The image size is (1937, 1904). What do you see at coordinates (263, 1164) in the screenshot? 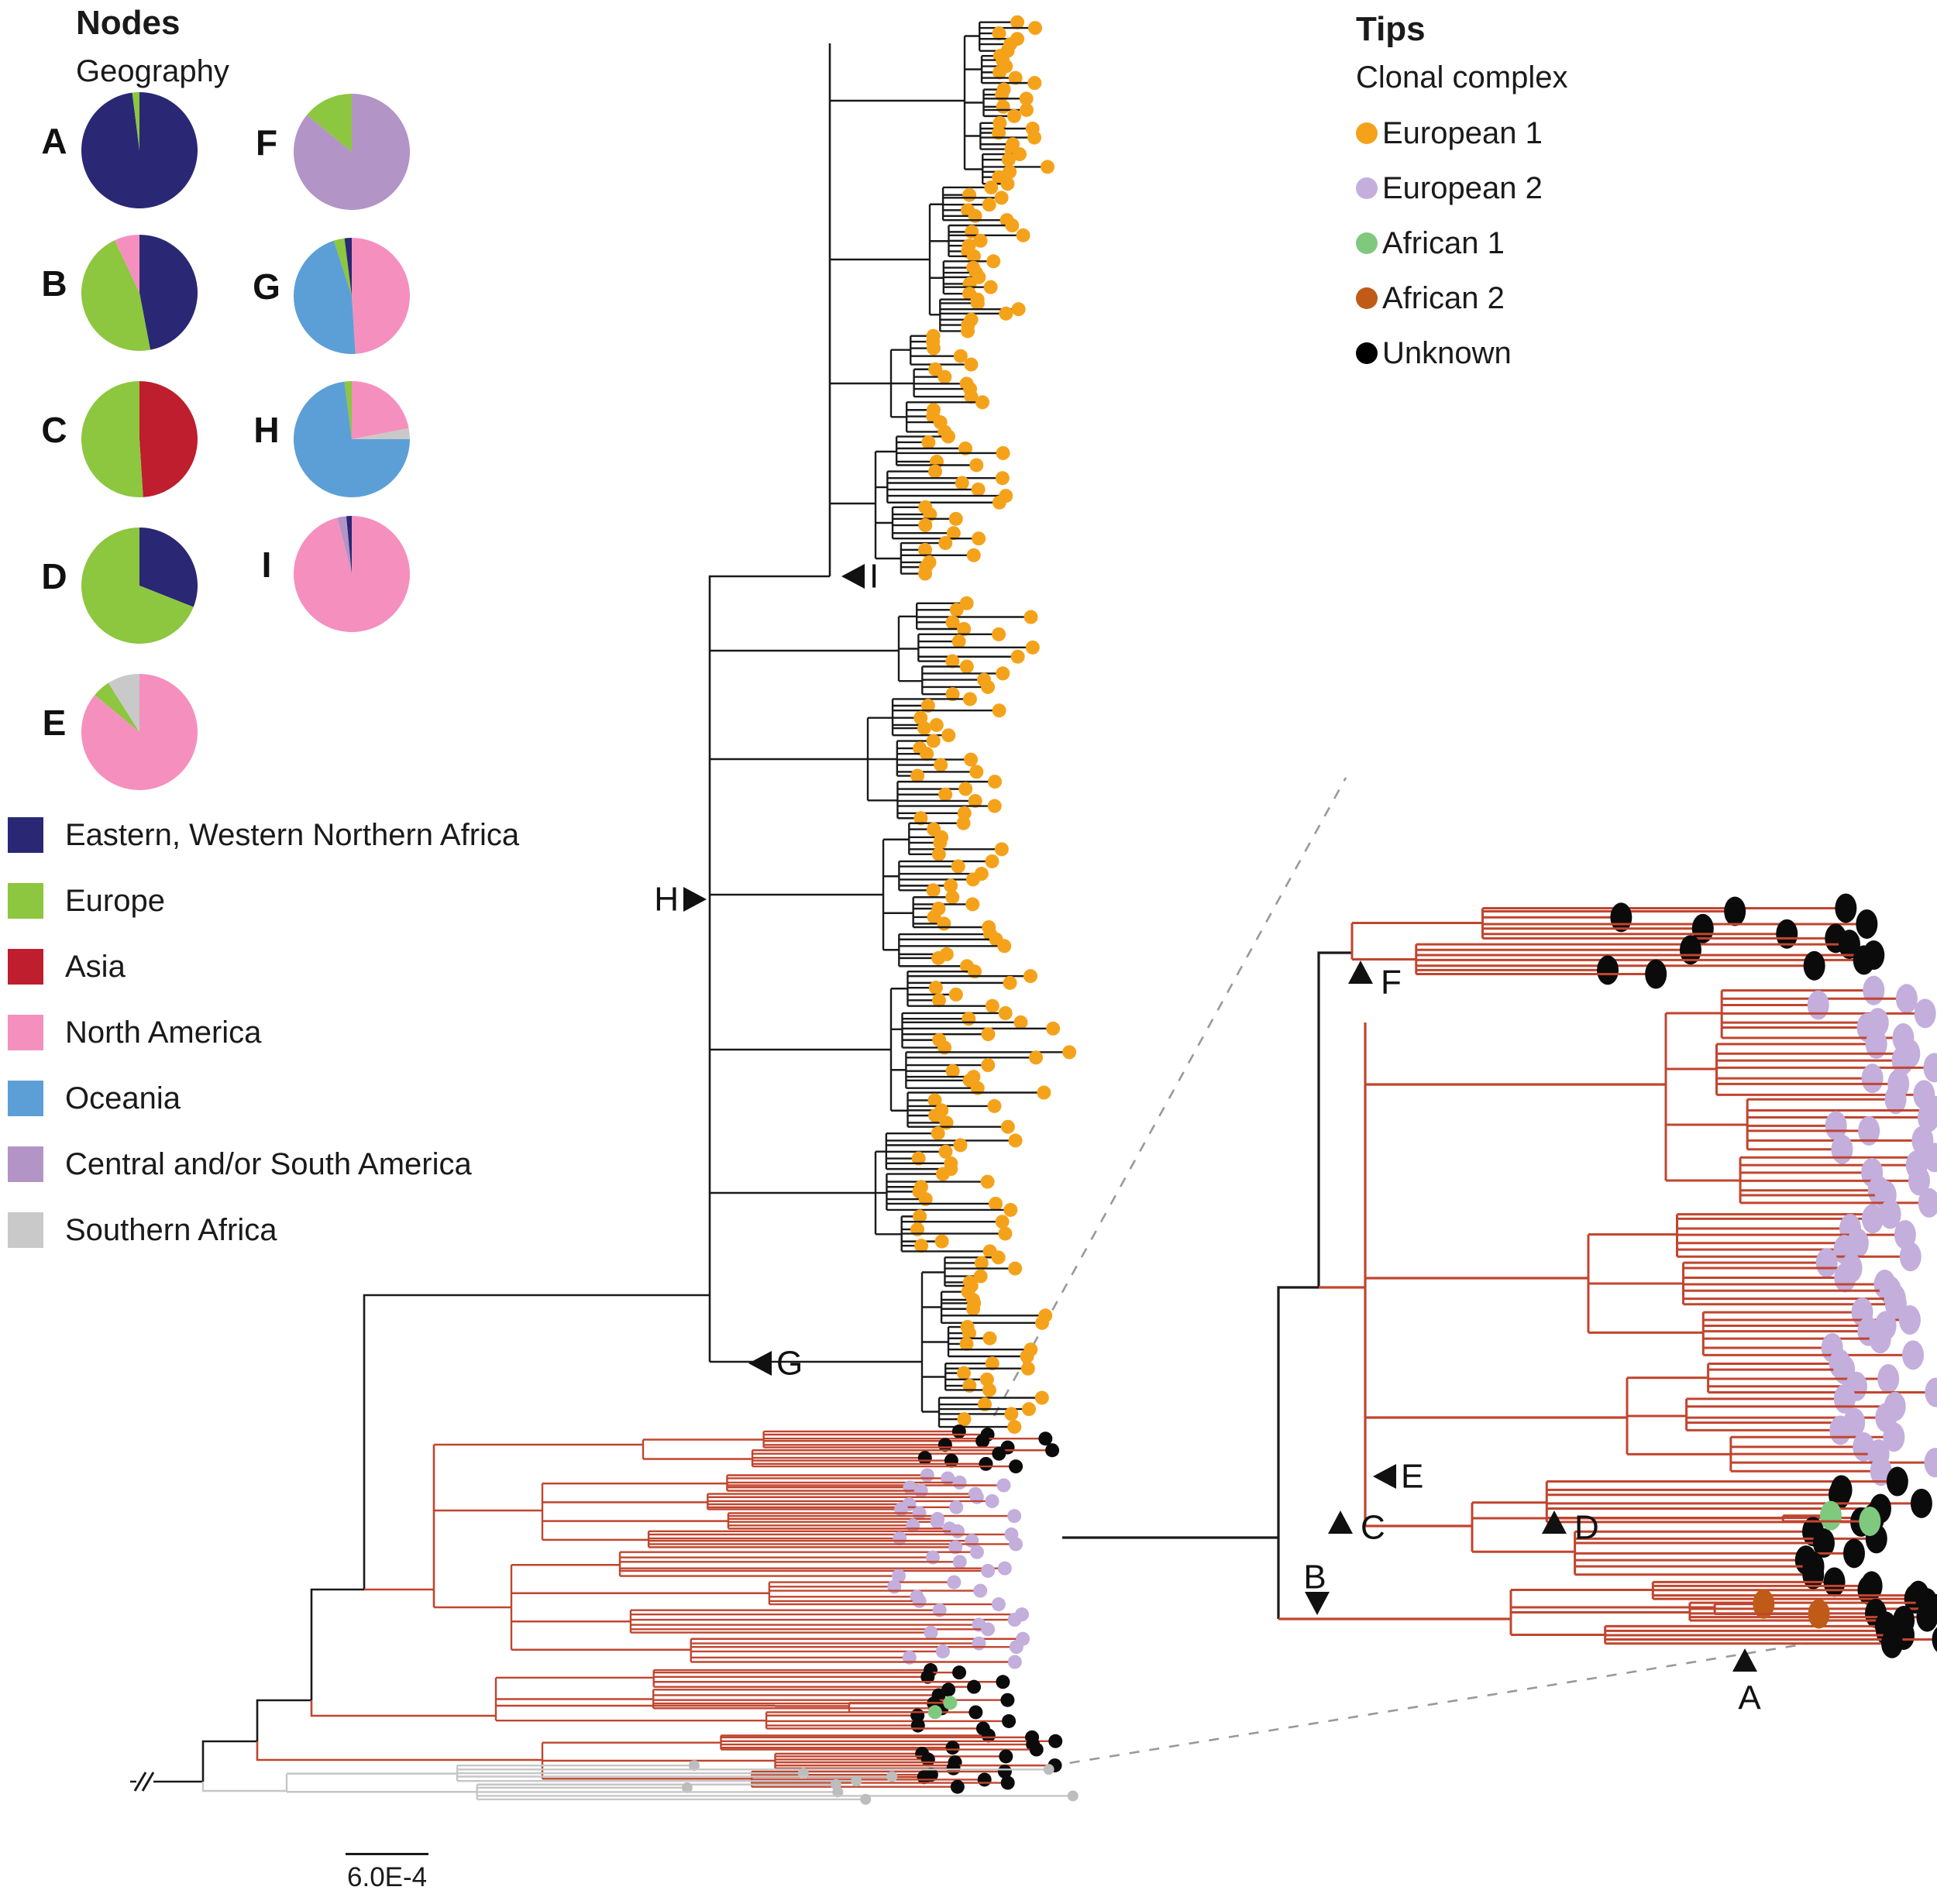
I see `geography-legend-item-5: Central and/or South America` at bounding box center [263, 1164].